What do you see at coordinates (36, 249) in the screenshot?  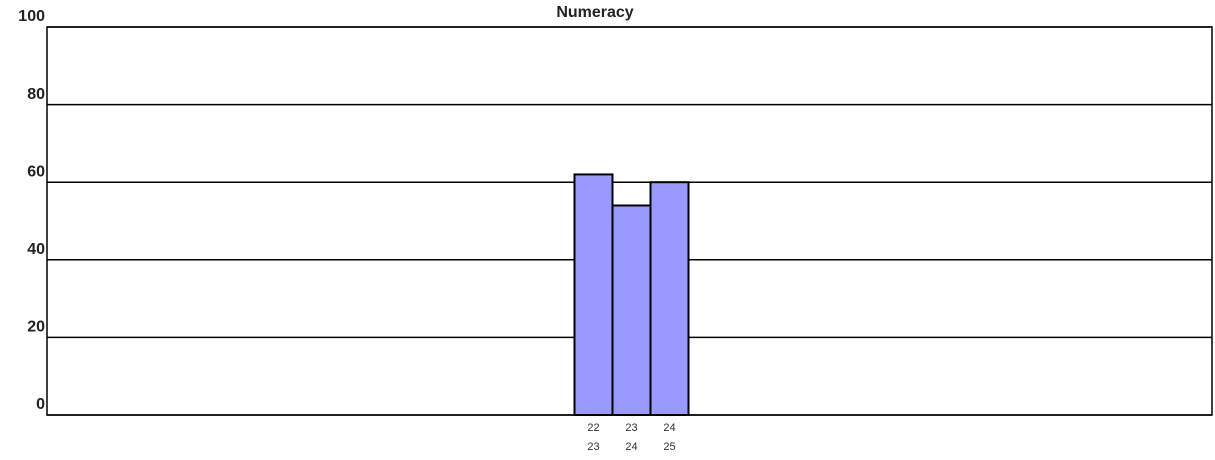 I see `y-tick-label: 40` at bounding box center [36, 249].